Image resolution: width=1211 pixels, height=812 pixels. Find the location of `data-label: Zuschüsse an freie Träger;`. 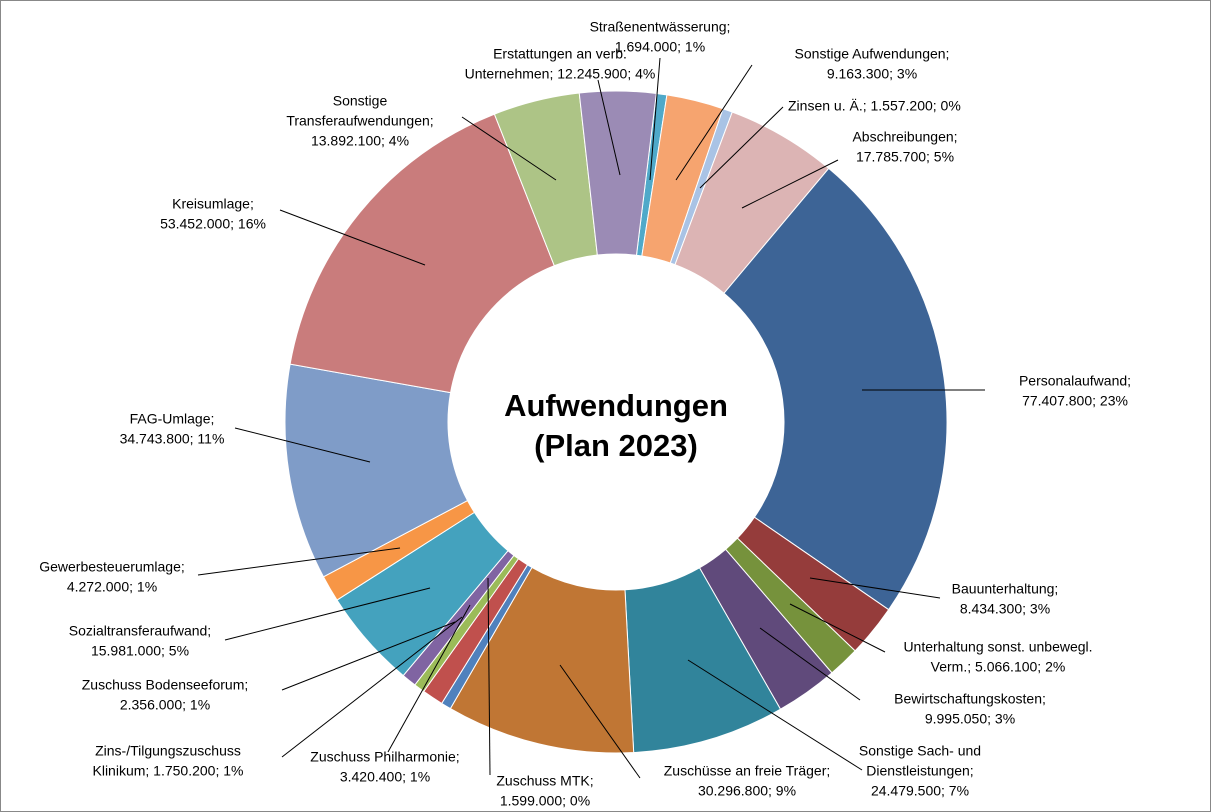

data-label: Zuschüsse an freie Träger; is located at coordinates (747, 771).